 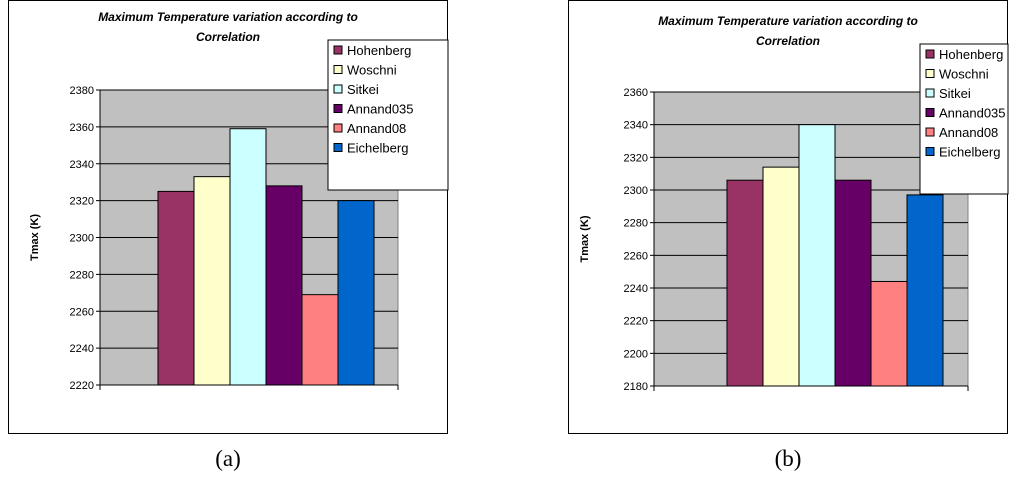 What do you see at coordinates (228, 458) in the screenshot?
I see `panel-caption-a: (a)` at bounding box center [228, 458].